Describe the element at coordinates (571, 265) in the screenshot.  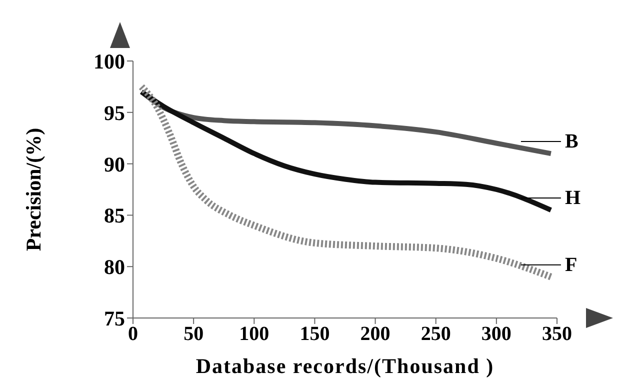
I see `series-label: F` at that location.